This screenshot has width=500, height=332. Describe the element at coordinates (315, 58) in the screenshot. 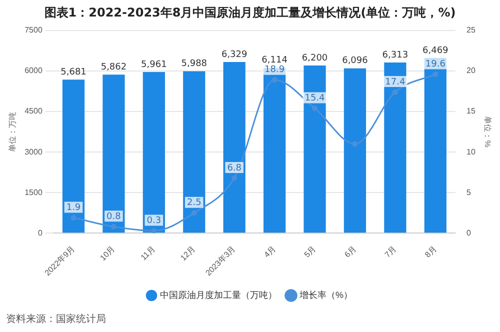

I see `data-label: 6,200` at that location.